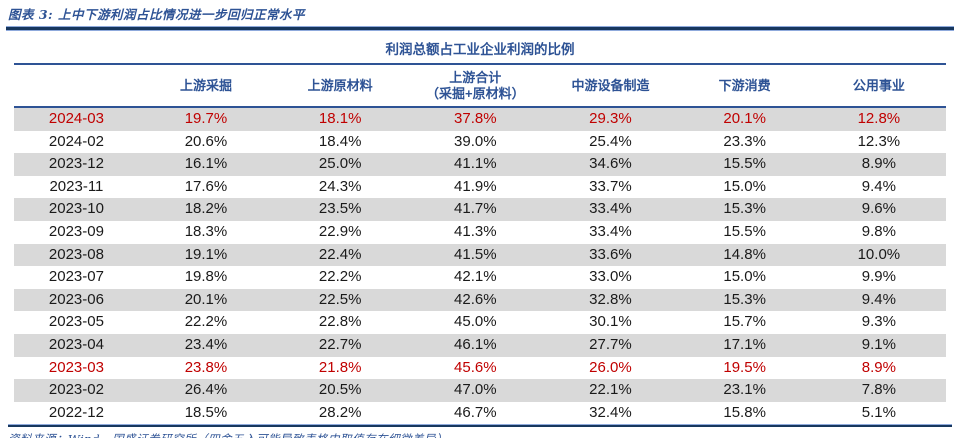 The width and height of the screenshot is (960, 438). Describe the element at coordinates (475, 344) in the screenshot. I see `value-cell: 46.1%` at that location.